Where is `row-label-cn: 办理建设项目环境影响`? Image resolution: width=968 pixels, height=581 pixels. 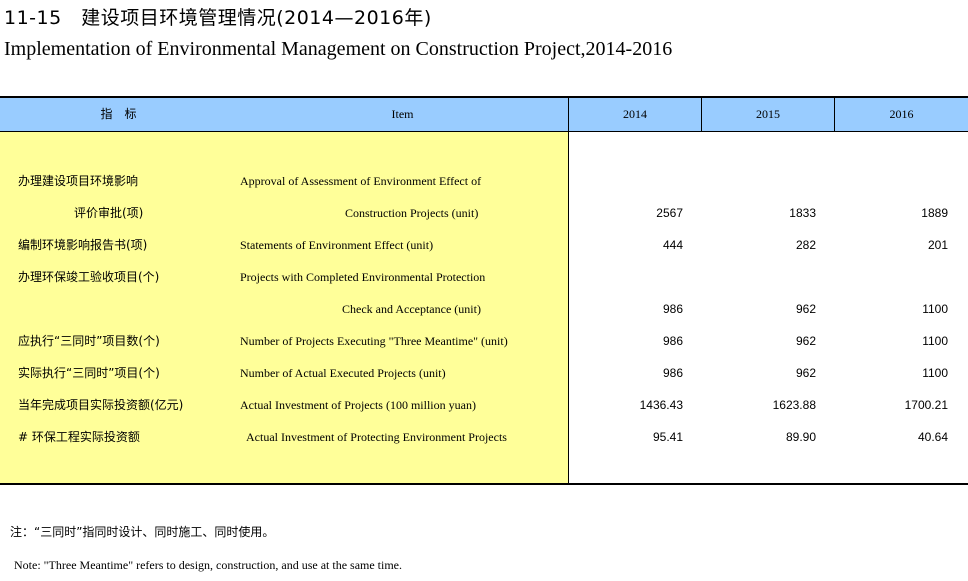
row-label-cn: 办理建设项目环境影响 is located at coordinates (78, 181).